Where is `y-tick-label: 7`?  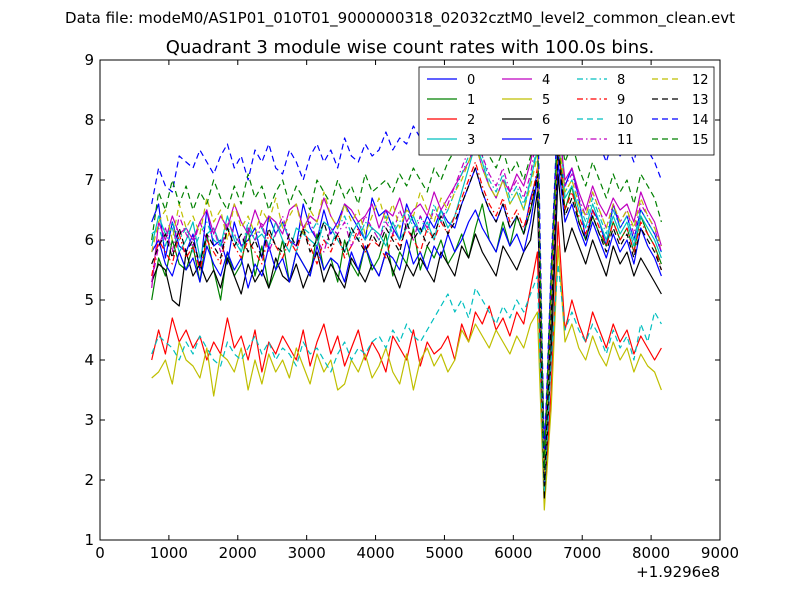 y-tick-label: 7 is located at coordinates (89, 180).